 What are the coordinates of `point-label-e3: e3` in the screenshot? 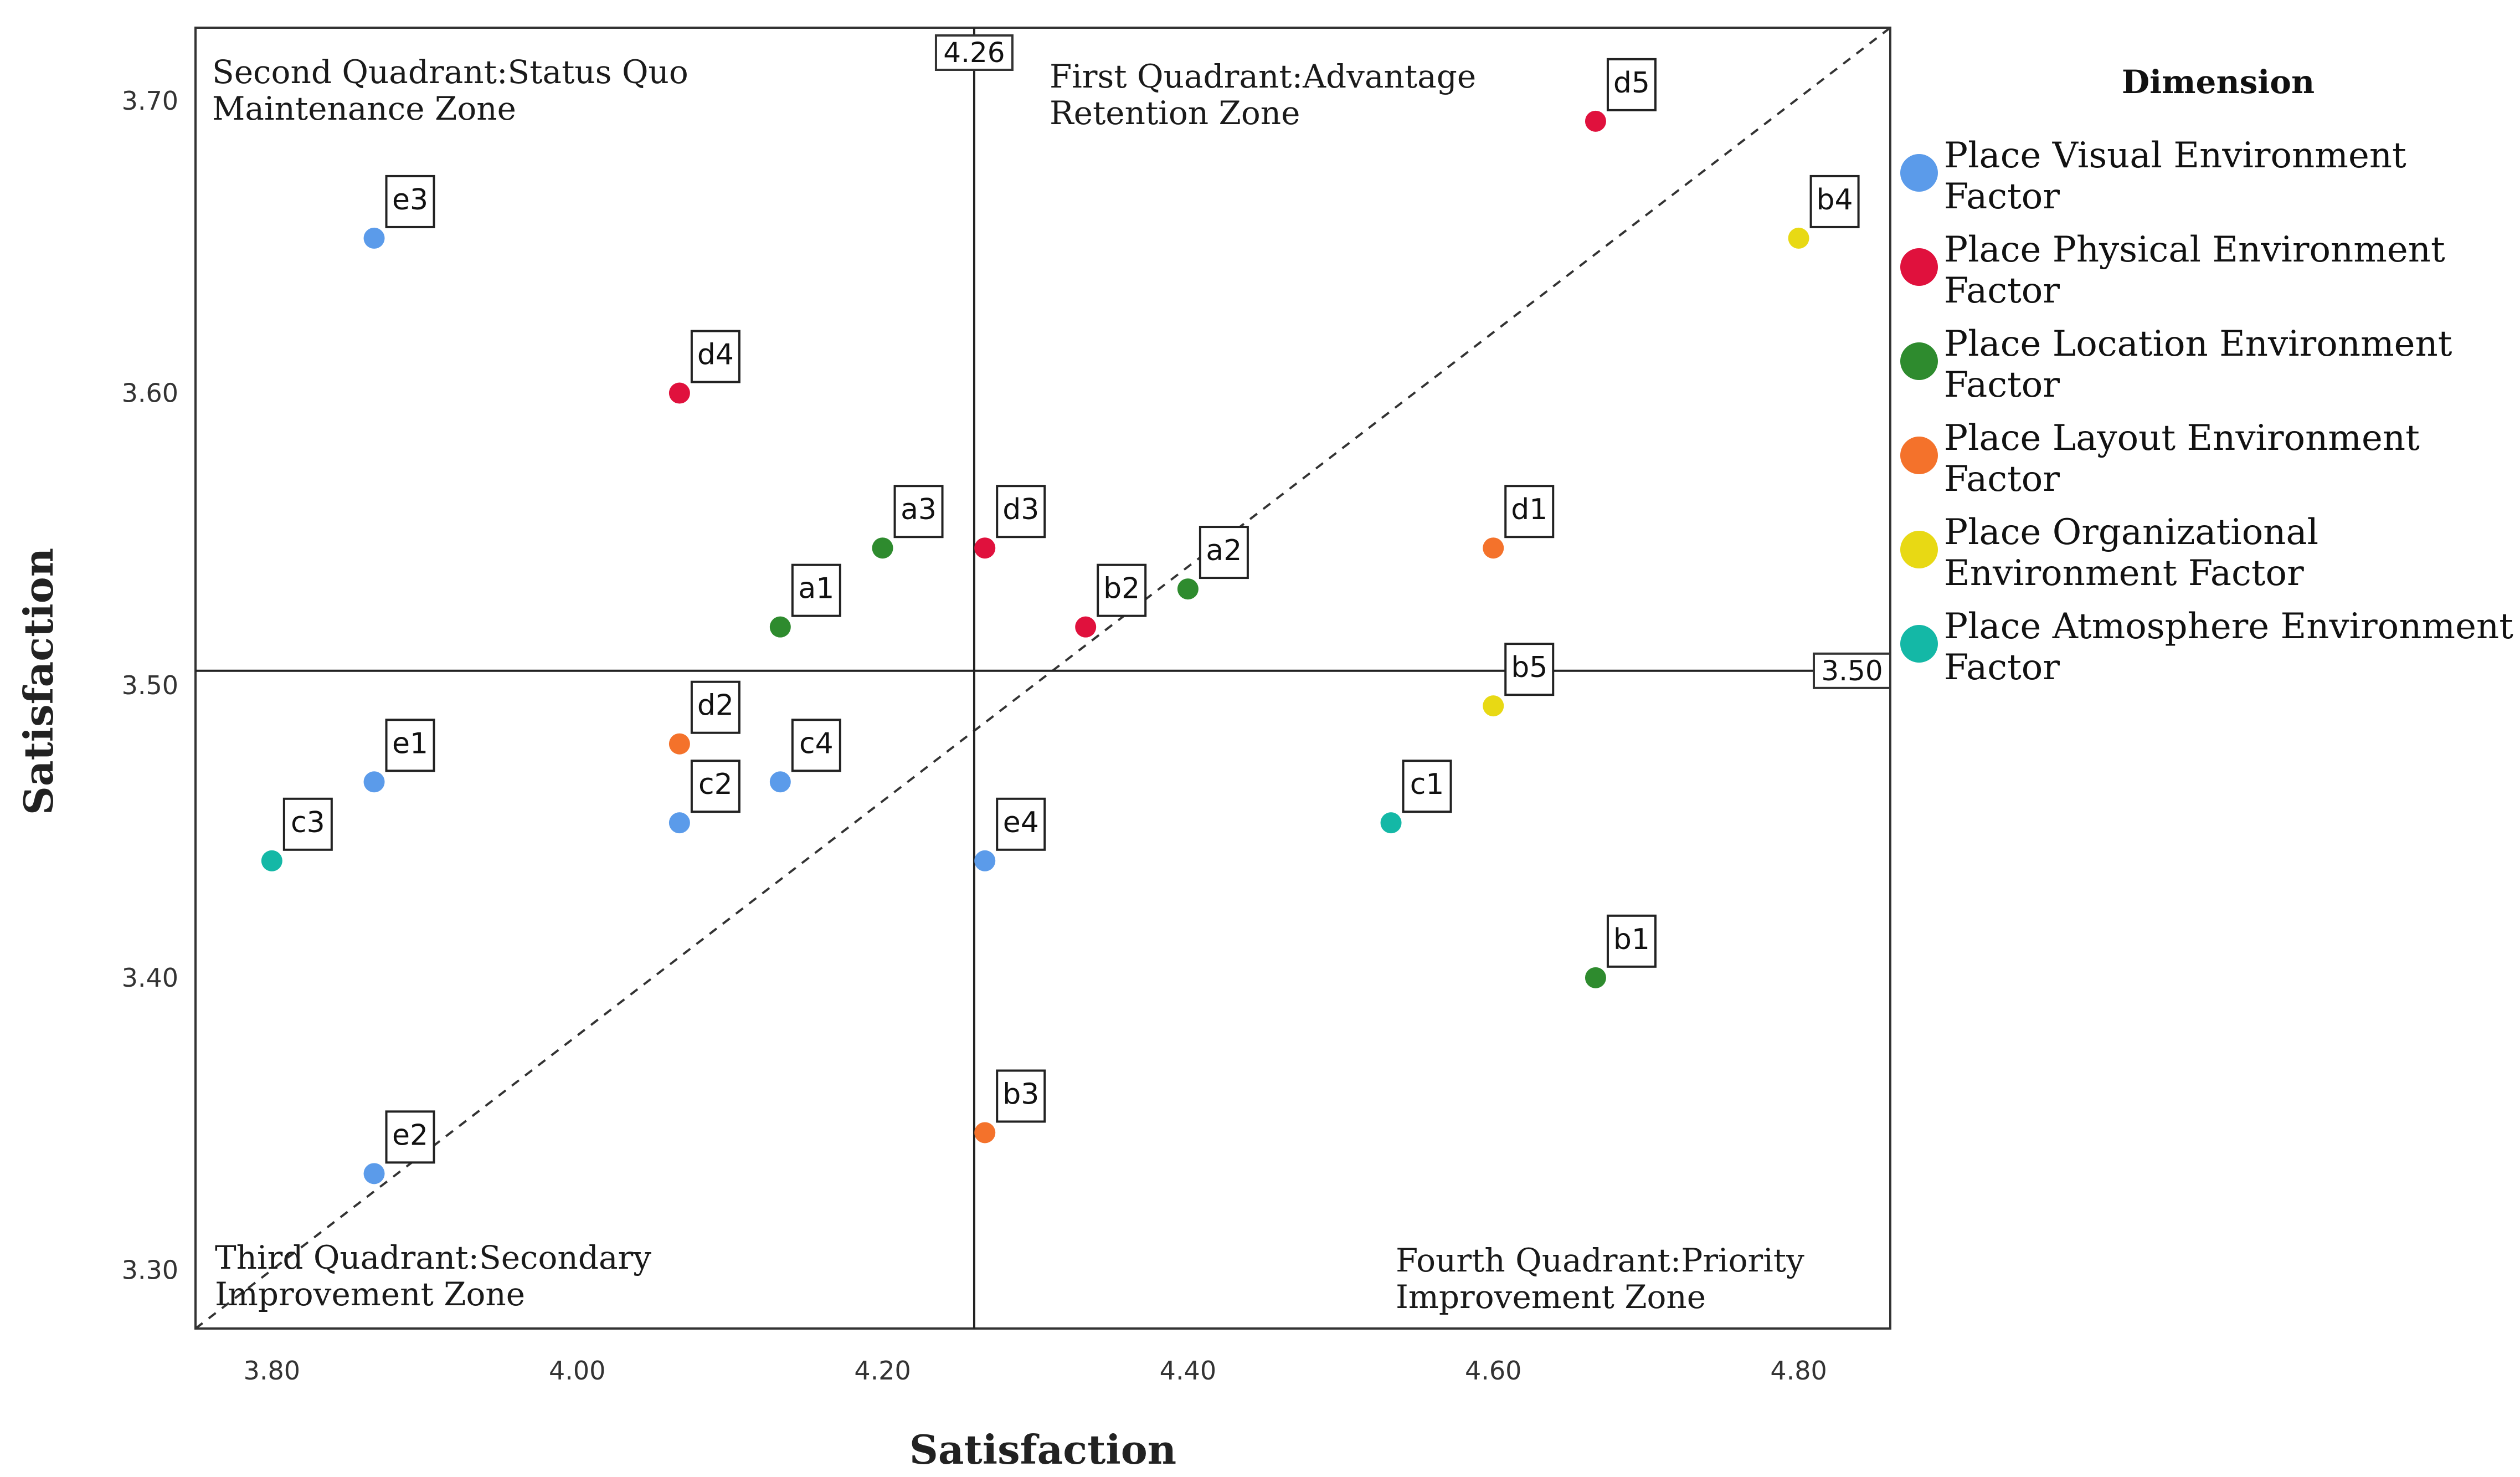 It's located at (410, 200).